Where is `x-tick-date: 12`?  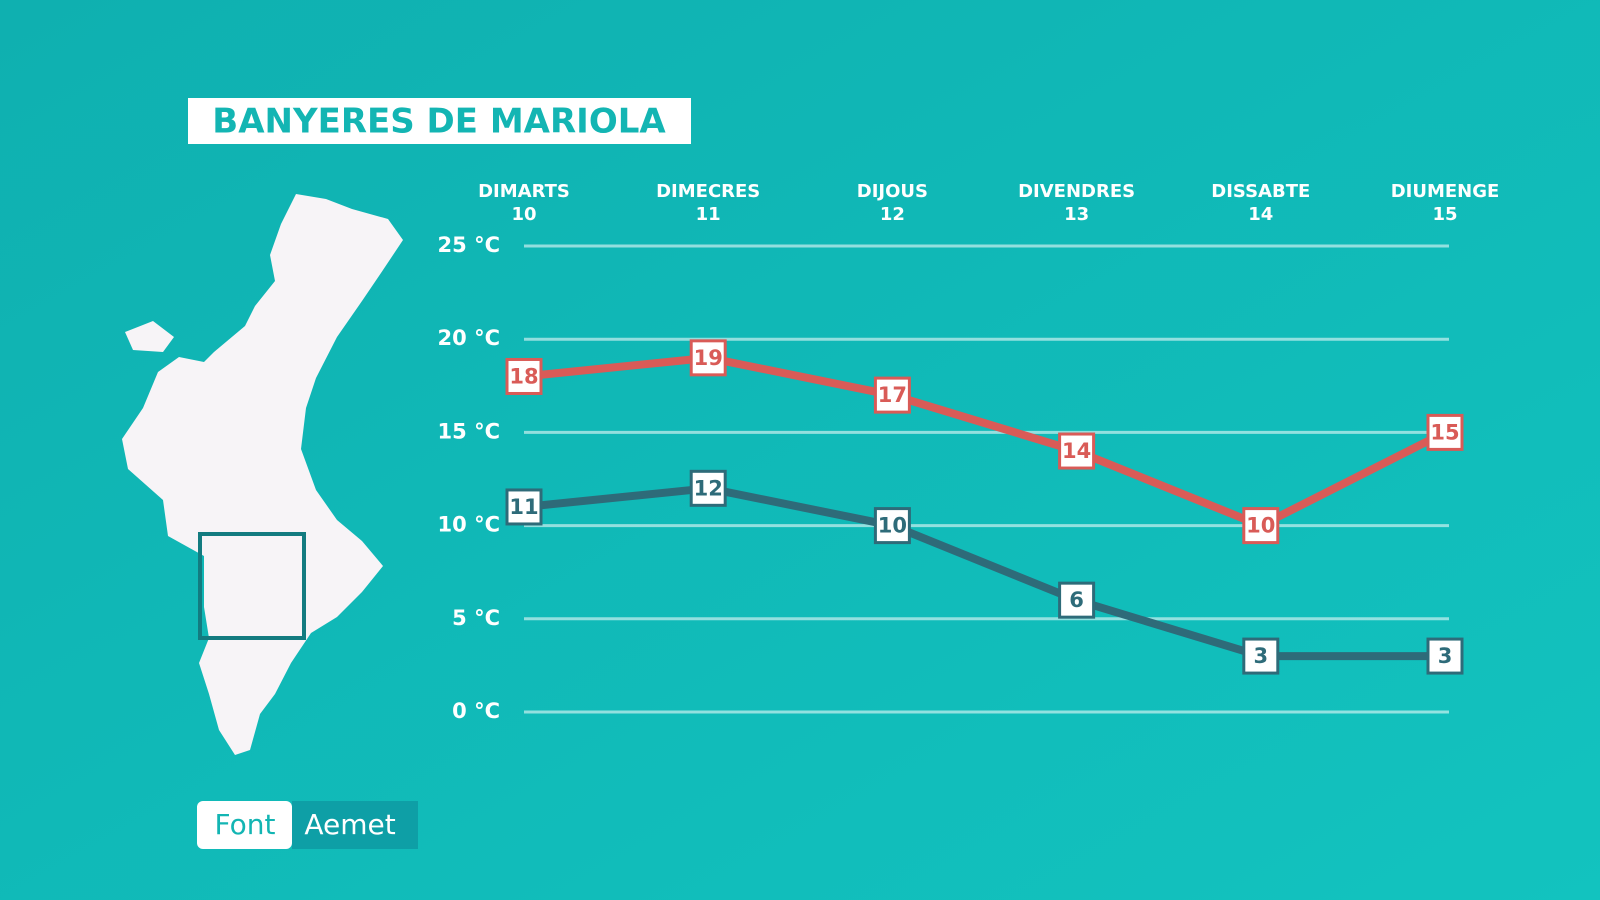 x-tick-date: 12 is located at coordinates (892, 214).